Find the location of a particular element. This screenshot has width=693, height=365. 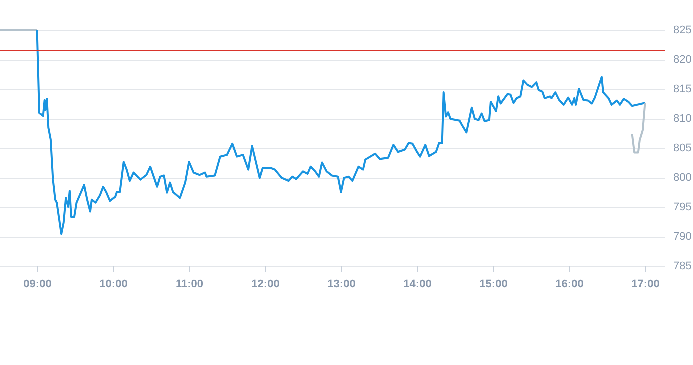

y-tick-label: 810 is located at coordinates (683, 119).